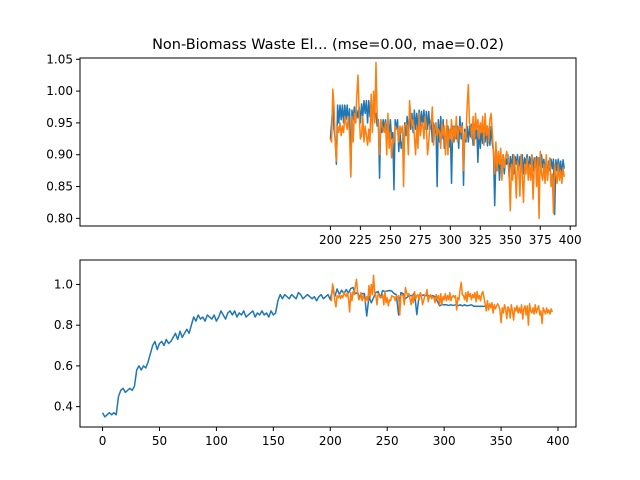  What do you see at coordinates (63, 366) in the screenshot?
I see `y-tick-label: 0.6` at bounding box center [63, 366].